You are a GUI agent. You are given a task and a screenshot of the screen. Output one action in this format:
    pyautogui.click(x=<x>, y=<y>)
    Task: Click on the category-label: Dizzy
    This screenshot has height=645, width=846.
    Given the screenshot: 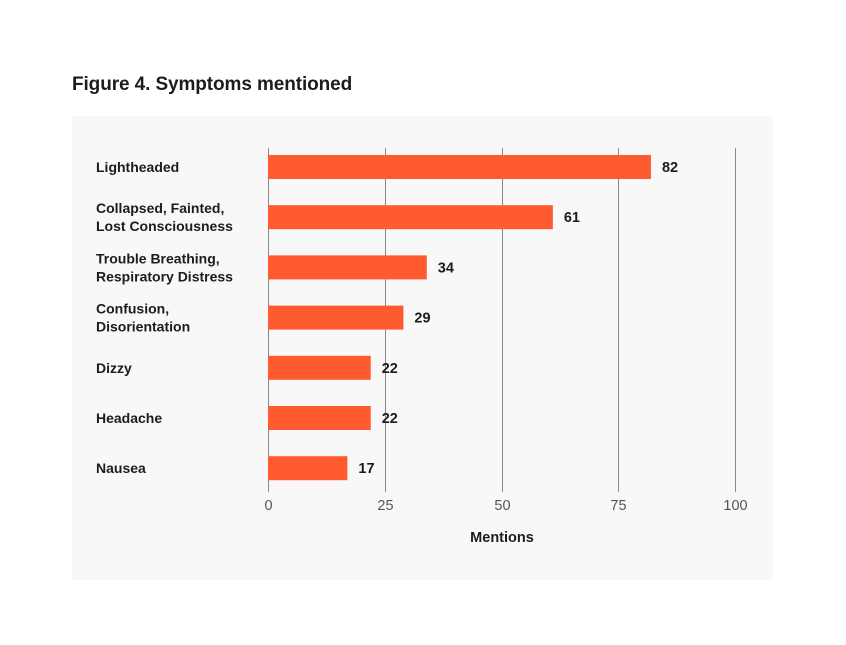 What is the action you would take?
    pyautogui.click(x=114, y=368)
    